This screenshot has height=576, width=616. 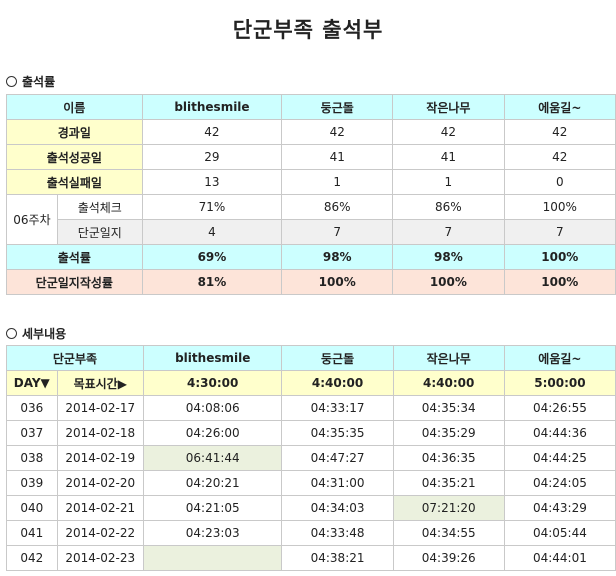 What do you see at coordinates (311, 257) in the screenshot?
I see `rate-row: 출석률 69% 98% 98% 100%` at bounding box center [311, 257].